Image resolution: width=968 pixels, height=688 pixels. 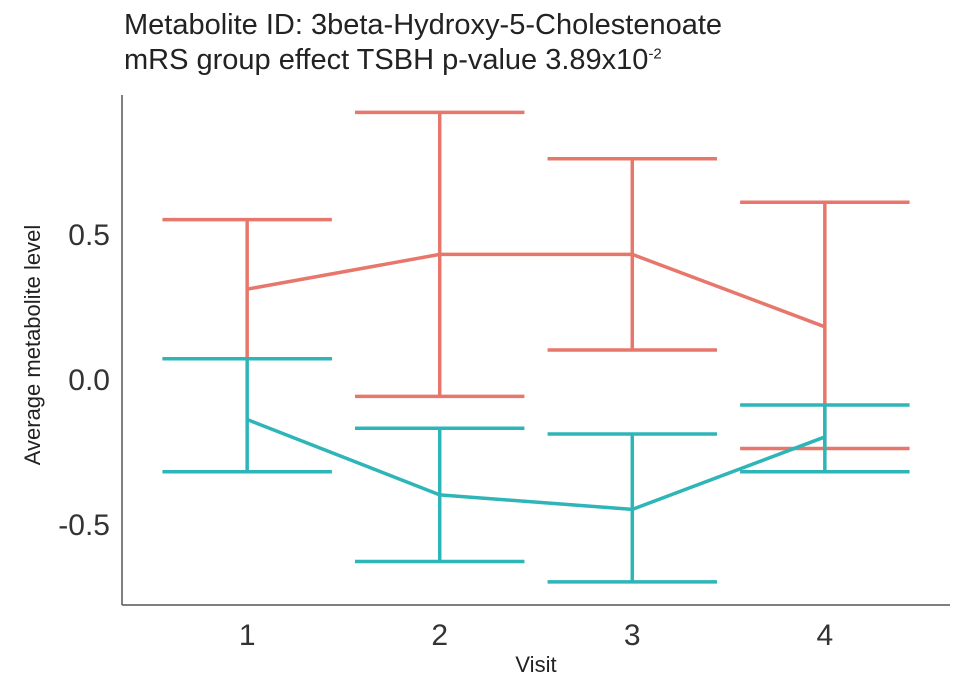 What do you see at coordinates (247, 635) in the screenshot?
I see `x-tick-label: 1` at bounding box center [247, 635].